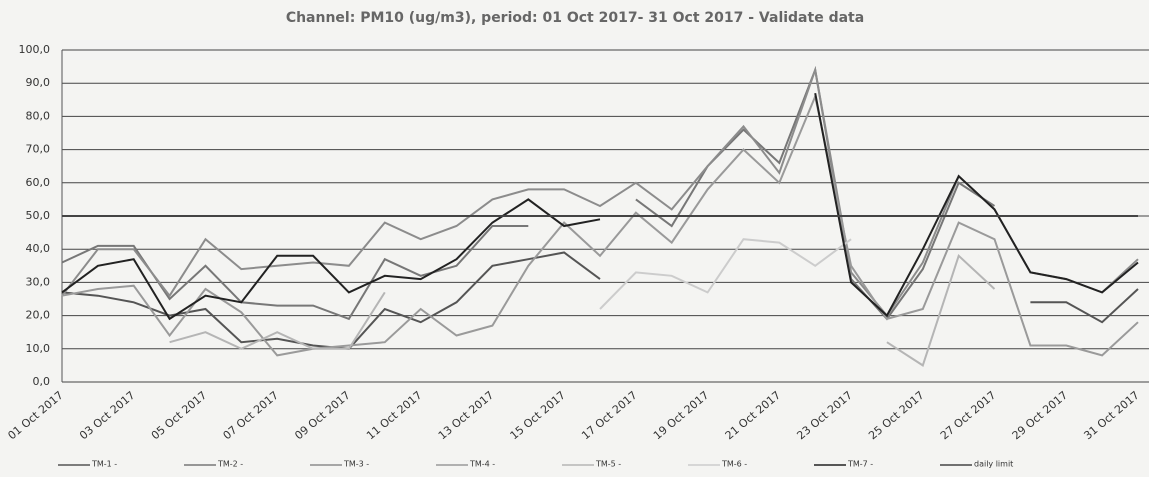 This screenshot has height=477, width=1149. What do you see at coordinates (35, 49) in the screenshot?
I see `y-tick-label: 100,0` at bounding box center [35, 49].